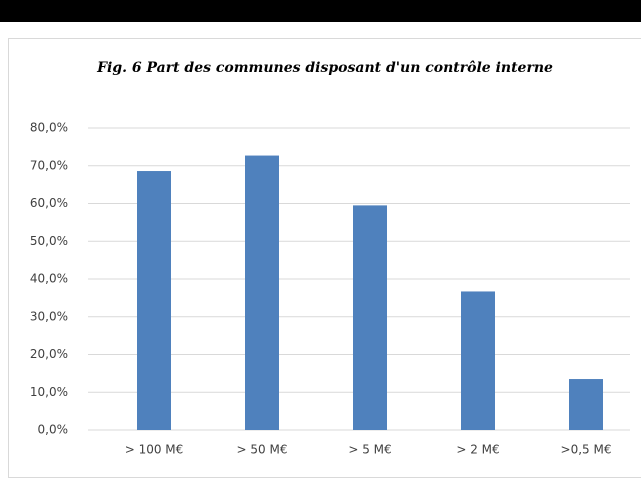  Describe the element at coordinates (154, 450) in the screenshot. I see `x-tick-label: > 100 M€` at that location.